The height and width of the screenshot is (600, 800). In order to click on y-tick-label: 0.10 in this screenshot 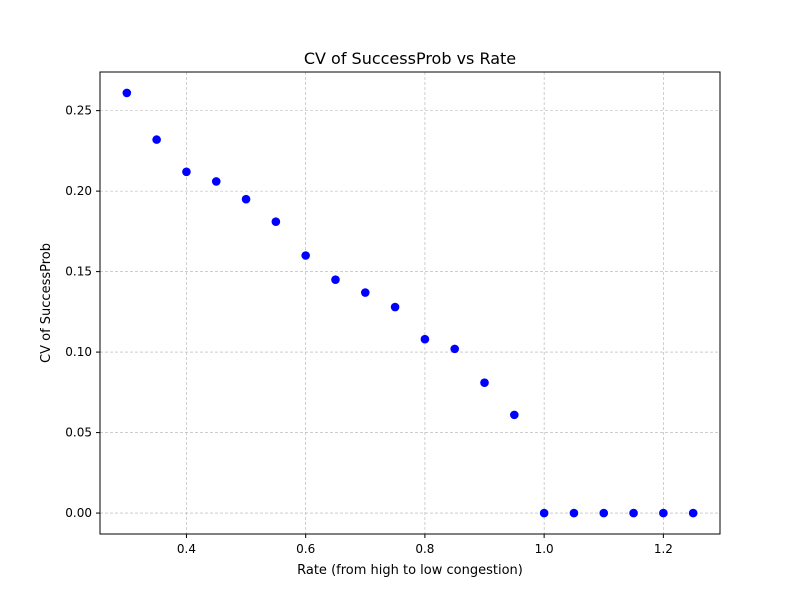, I will do `click(78, 352)`.